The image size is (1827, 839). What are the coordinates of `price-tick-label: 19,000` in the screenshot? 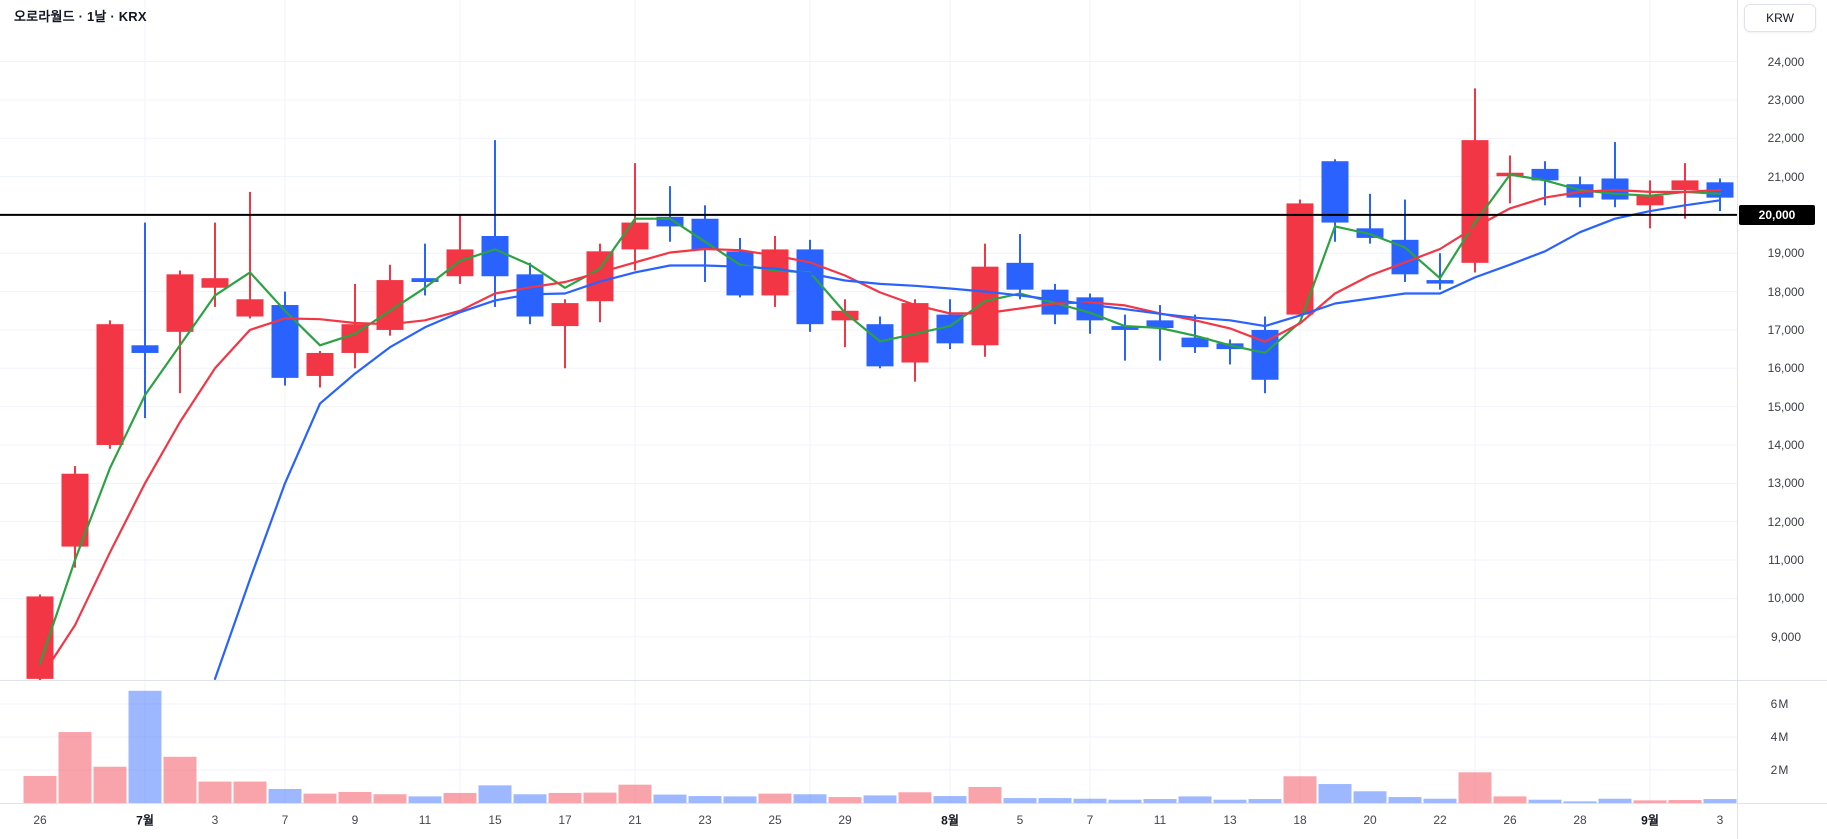 It's located at (1786, 253).